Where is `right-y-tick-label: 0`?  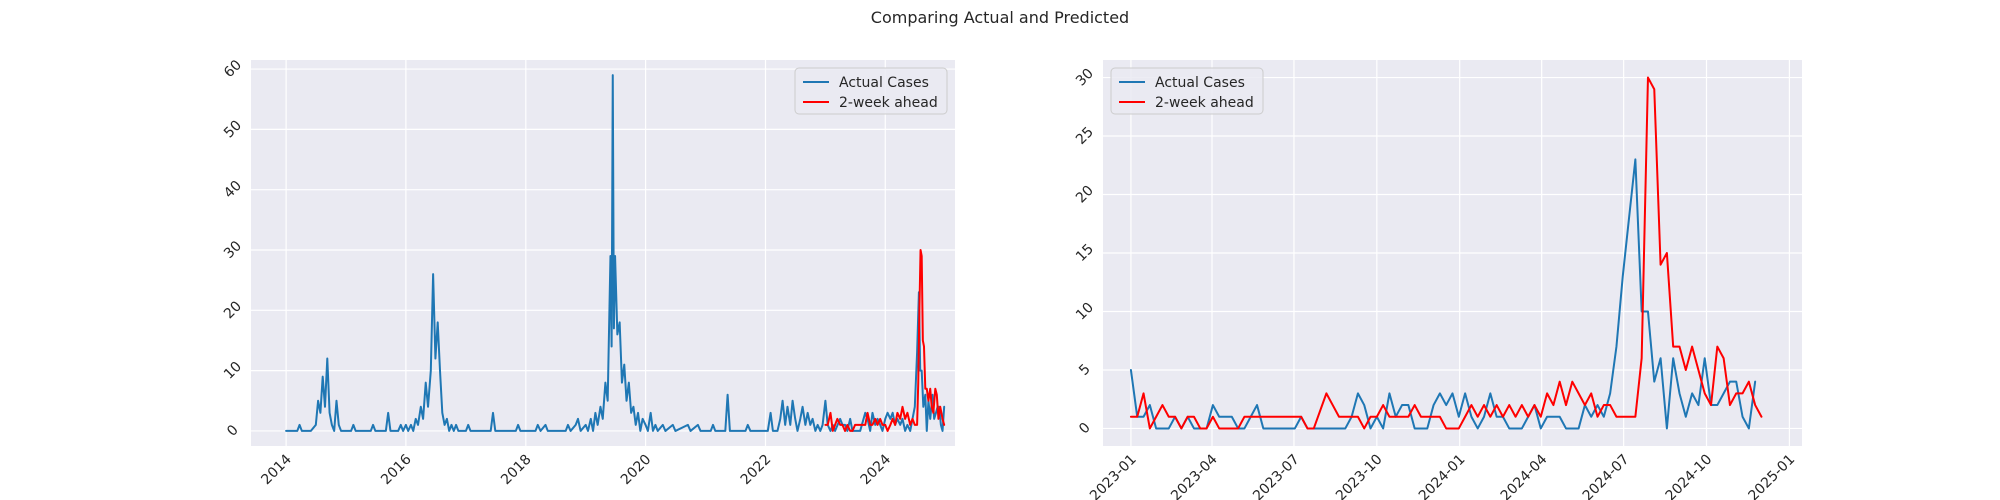
right-y-tick-label: 0 is located at coordinates (1085, 429).